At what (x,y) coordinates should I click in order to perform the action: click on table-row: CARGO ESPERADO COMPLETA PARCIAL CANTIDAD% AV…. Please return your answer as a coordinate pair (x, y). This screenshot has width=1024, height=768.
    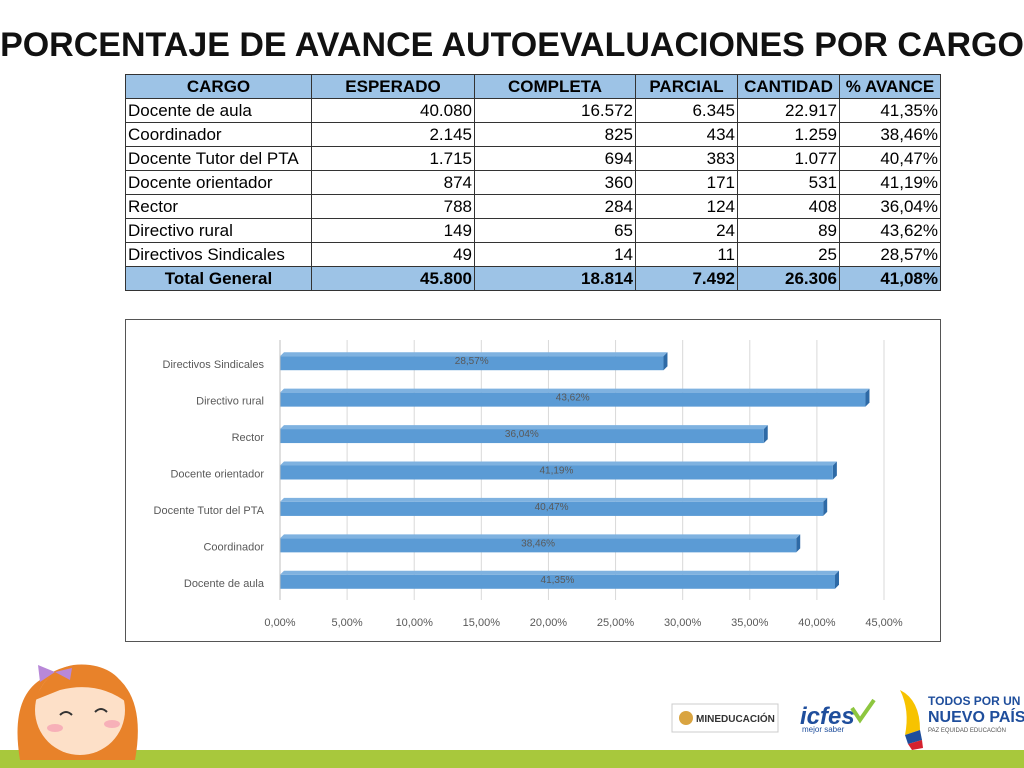
    Looking at the image, I should click on (533, 86).